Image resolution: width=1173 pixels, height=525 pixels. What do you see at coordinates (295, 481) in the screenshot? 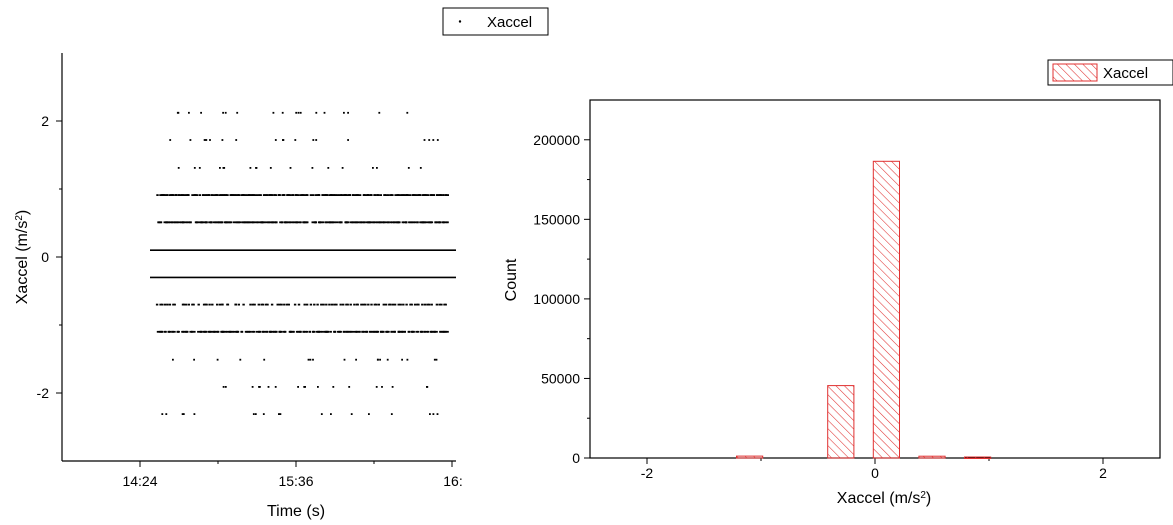
I see `scatter-x-tick-label: 15:36` at bounding box center [295, 481].